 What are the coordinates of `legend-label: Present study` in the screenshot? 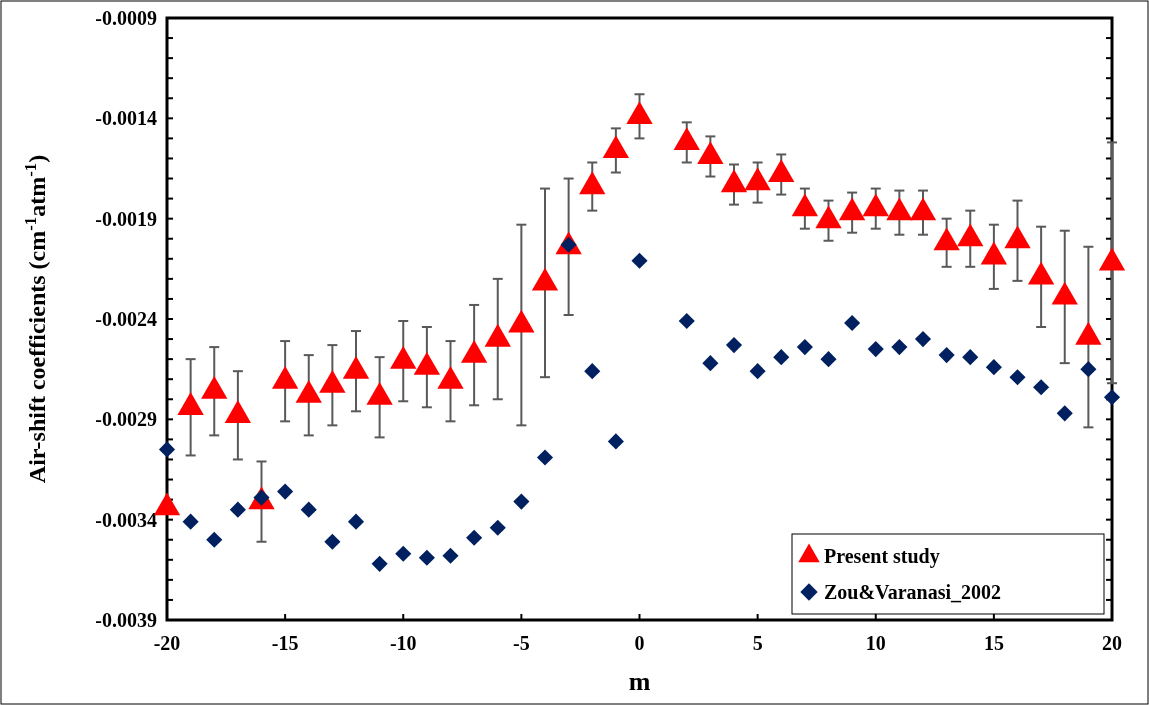 It's located at (882, 556).